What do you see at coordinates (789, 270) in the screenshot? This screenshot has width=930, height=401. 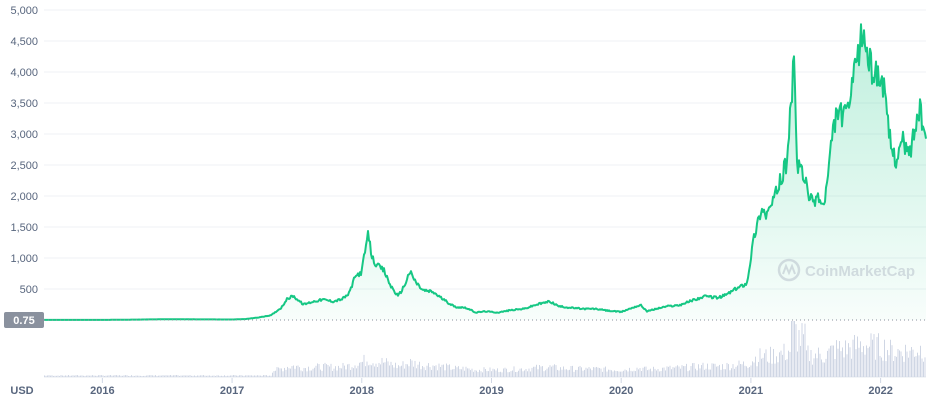 I see `coinmarketcap-logo-icon` at bounding box center [789, 270].